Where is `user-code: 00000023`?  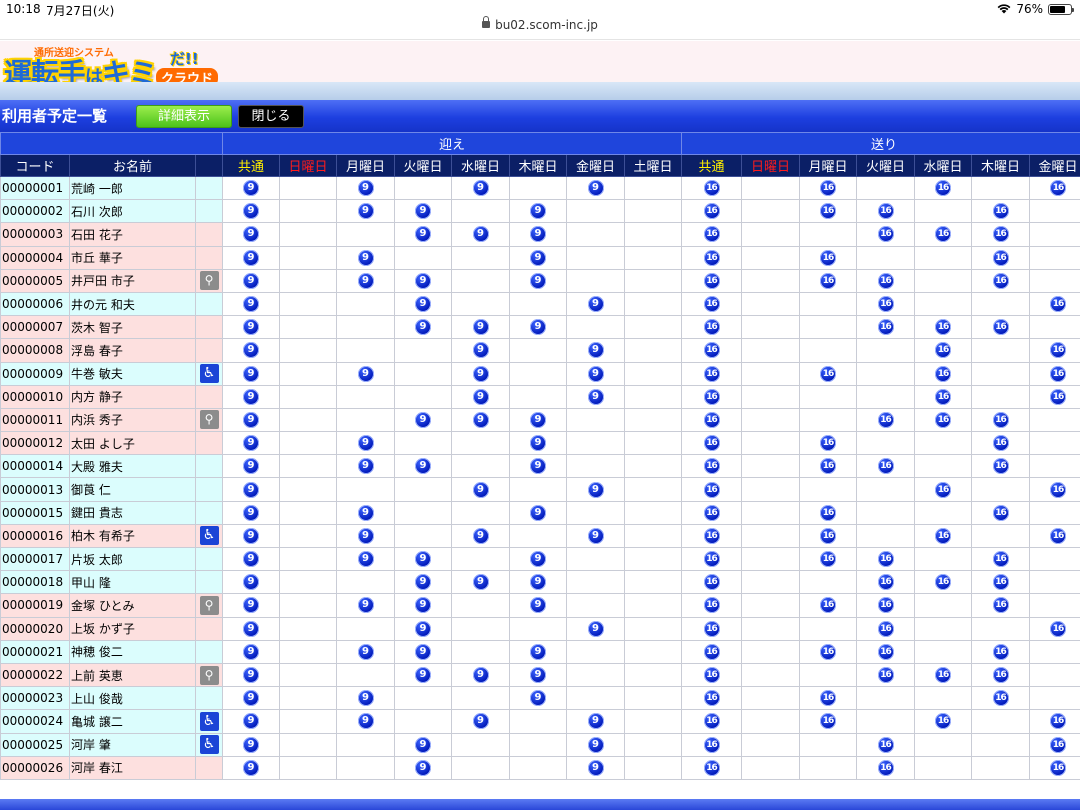 user-code: 00000023 is located at coordinates (35, 698).